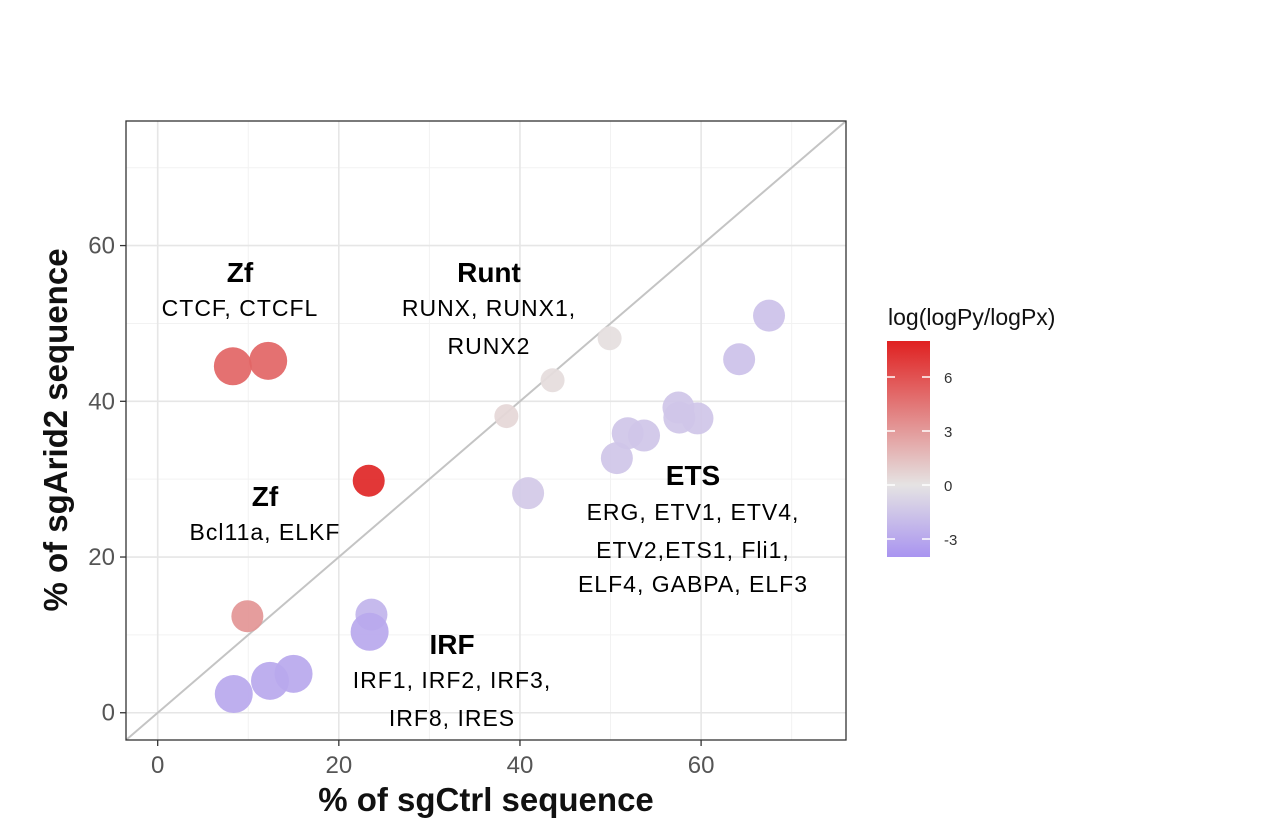 The image size is (1278, 819). What do you see at coordinates (489, 346) in the screenshot?
I see `annotation-runt-line: RUNX2` at bounding box center [489, 346].